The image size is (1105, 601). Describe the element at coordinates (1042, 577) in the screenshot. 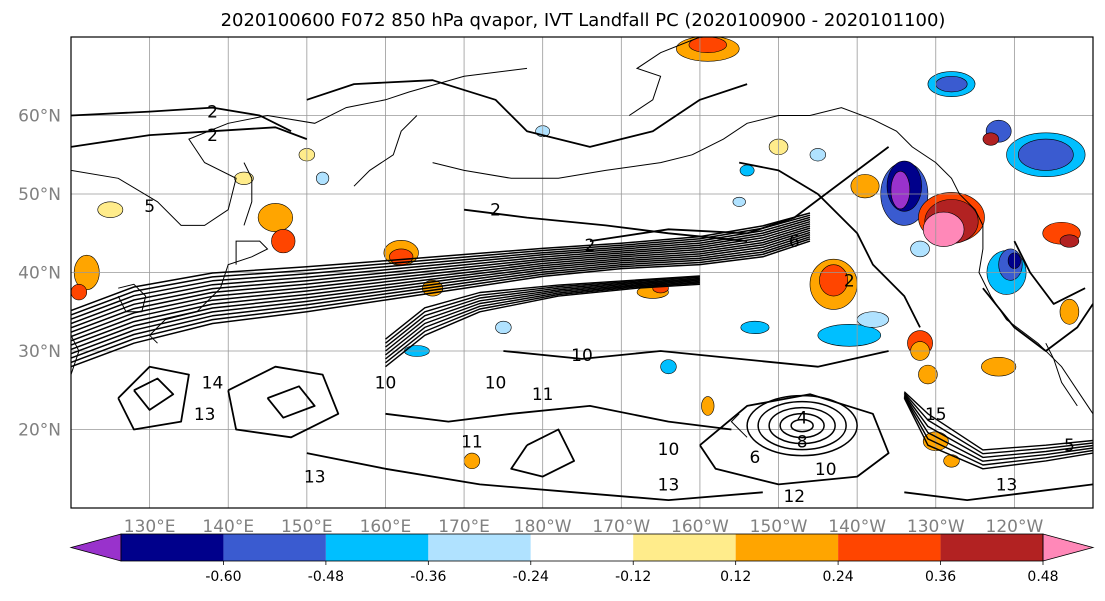

I see `colorbar-tick-label: 0.48` at that location.